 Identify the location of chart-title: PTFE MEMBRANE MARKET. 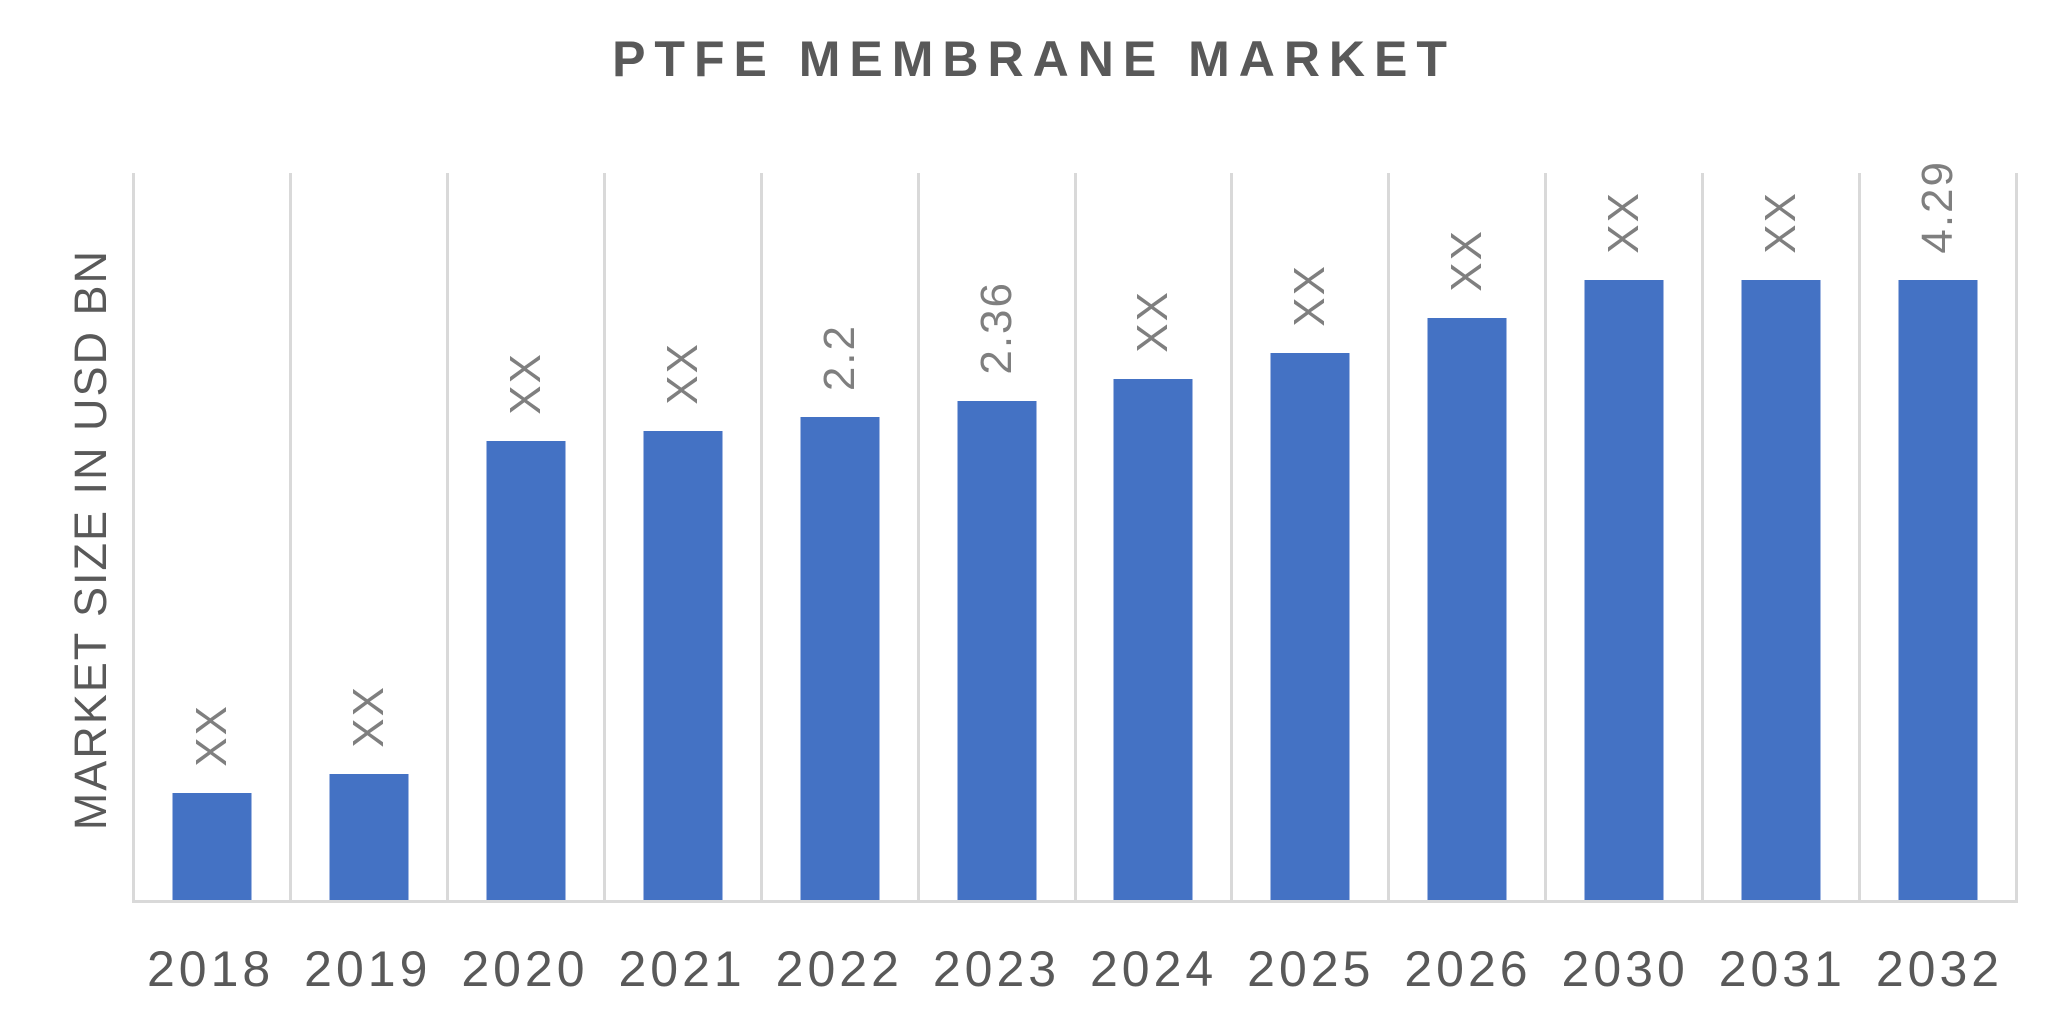
(1034, 59).